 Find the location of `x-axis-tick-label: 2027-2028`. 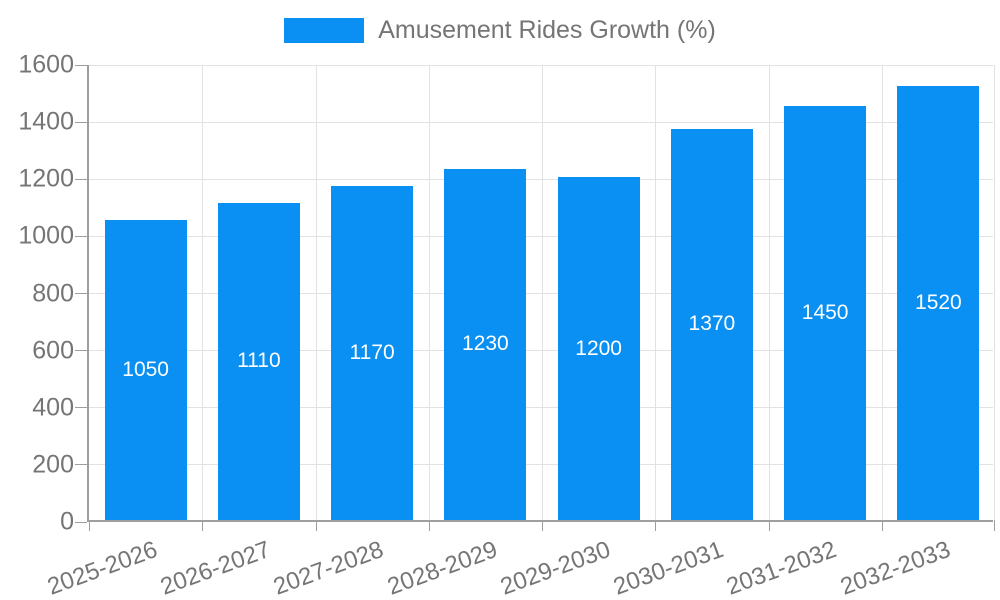

x-axis-tick-label: 2027-2028 is located at coordinates (329, 568).